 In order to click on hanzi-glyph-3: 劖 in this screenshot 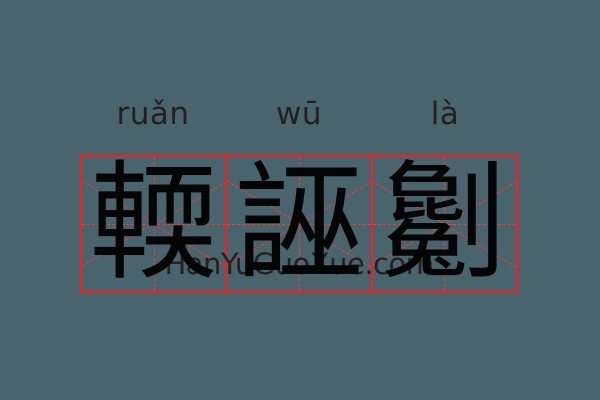, I will do `click(444, 224)`.